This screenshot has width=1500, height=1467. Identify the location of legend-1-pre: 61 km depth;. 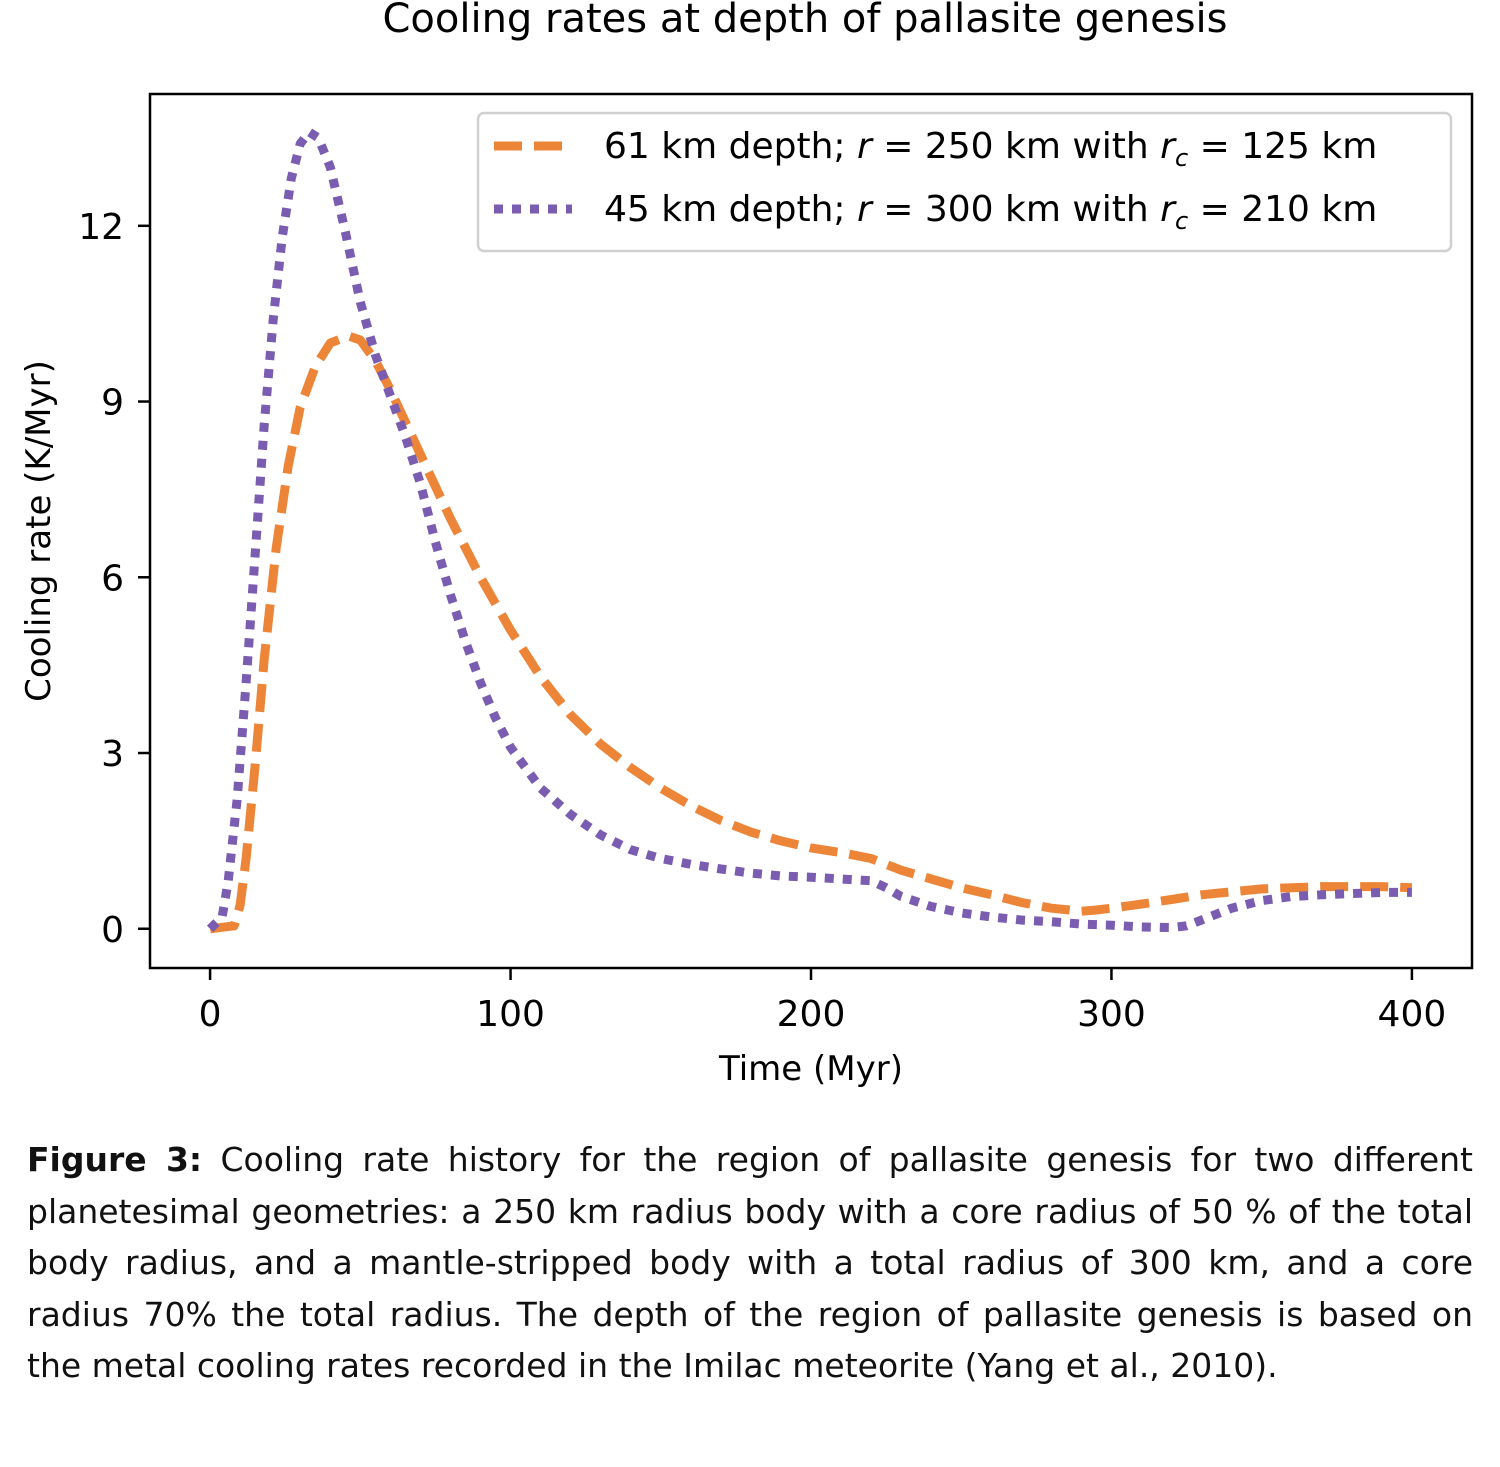
(730, 146).